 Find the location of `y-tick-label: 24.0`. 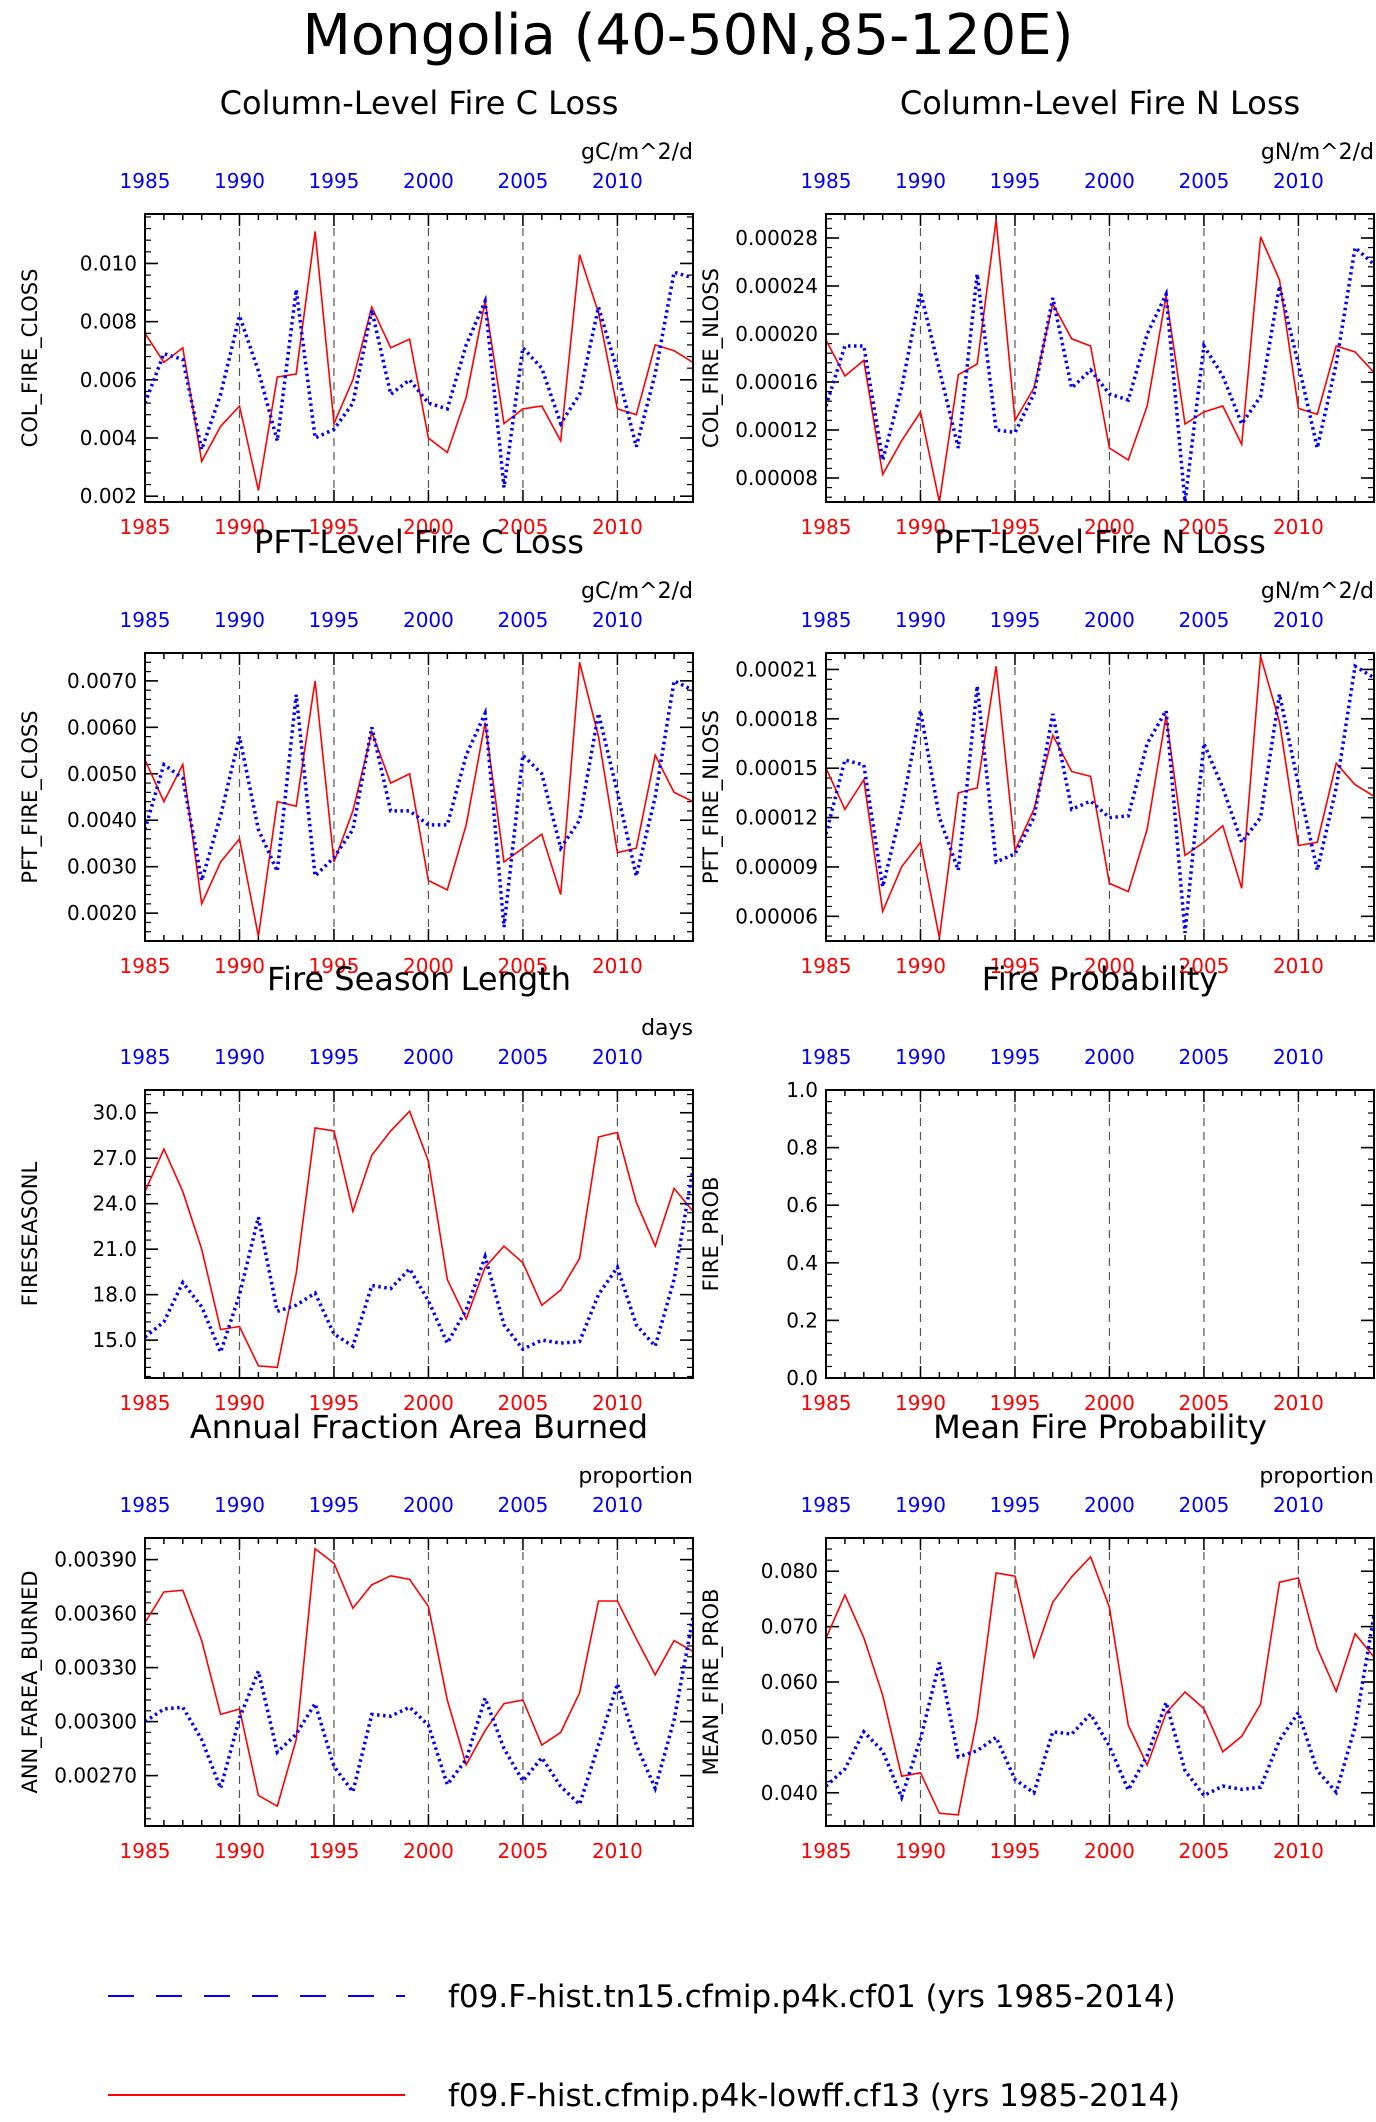

y-tick-label: 24.0 is located at coordinates (114, 1204).